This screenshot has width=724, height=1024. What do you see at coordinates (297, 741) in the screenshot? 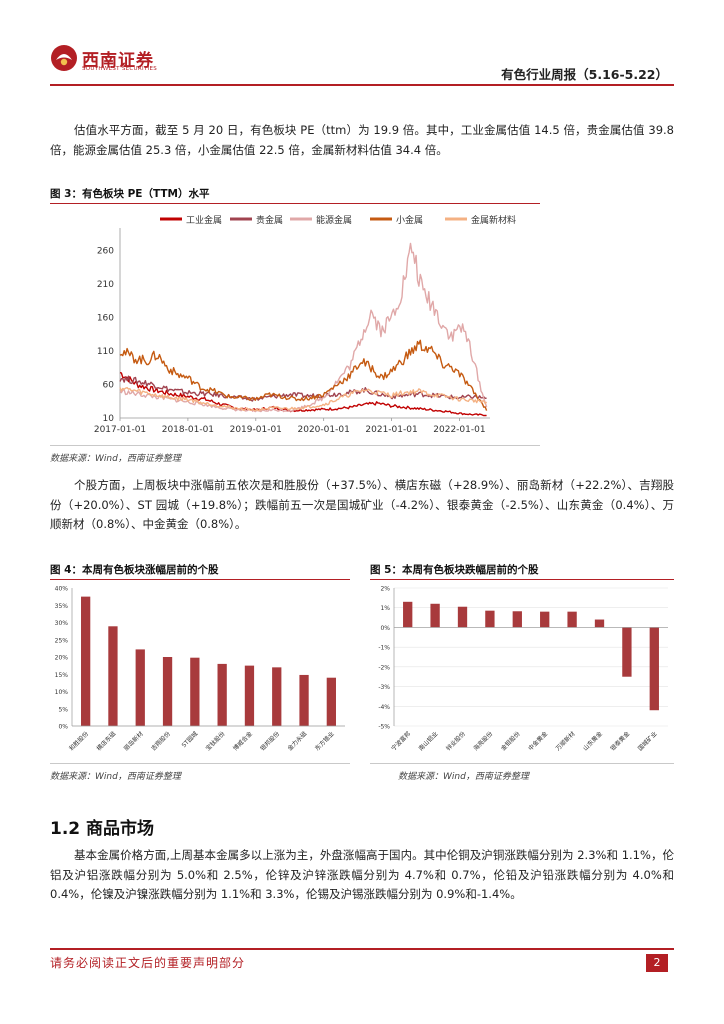
I see `category-label: 金力永磁` at bounding box center [297, 741].